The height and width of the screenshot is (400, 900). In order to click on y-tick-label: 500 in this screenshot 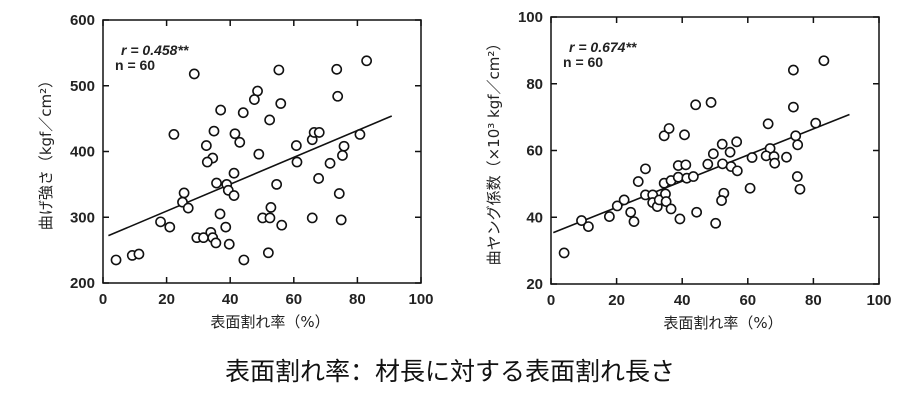, I will do `click(82, 86)`.